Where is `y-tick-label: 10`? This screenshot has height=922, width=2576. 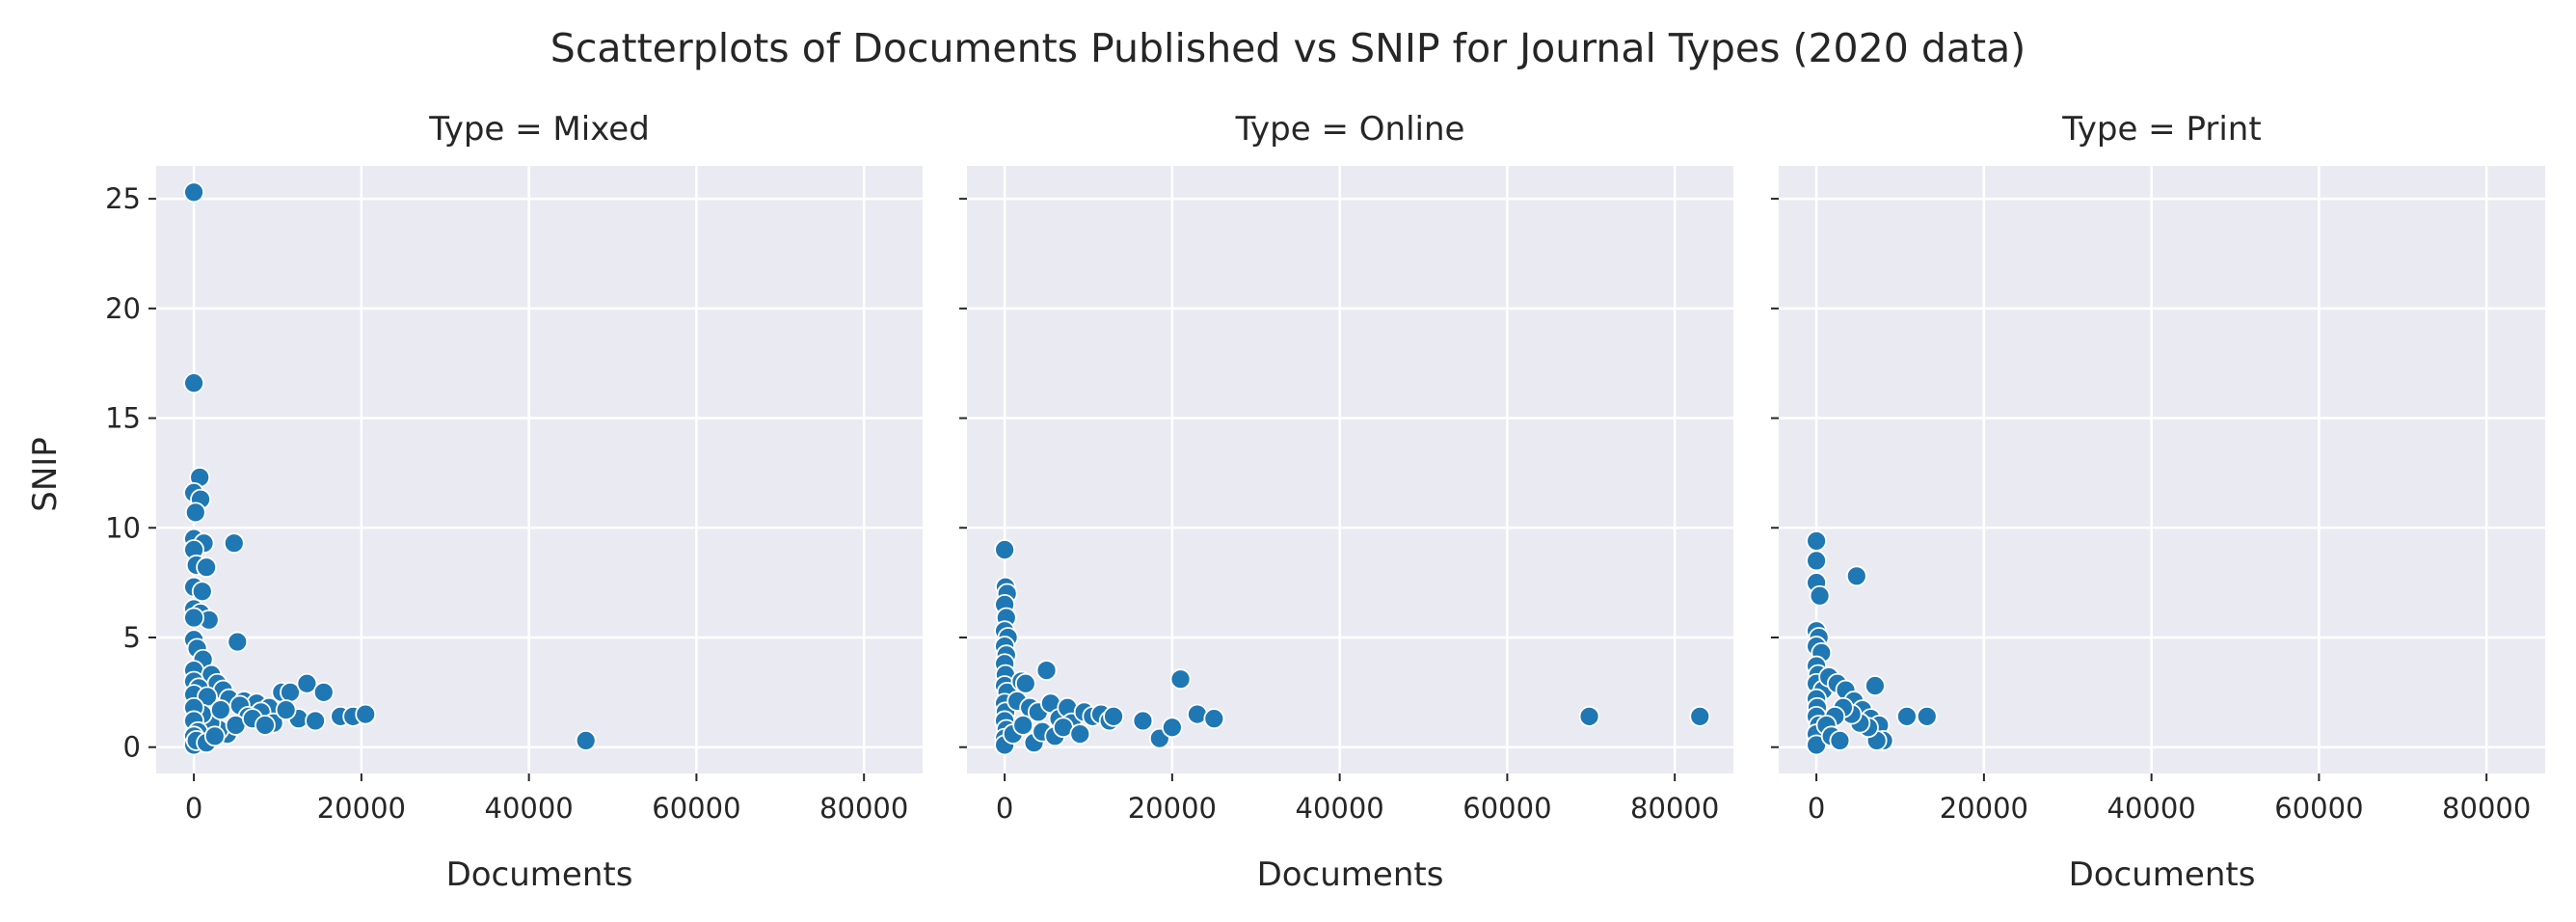
y-tick-label: 10 is located at coordinates (123, 527).